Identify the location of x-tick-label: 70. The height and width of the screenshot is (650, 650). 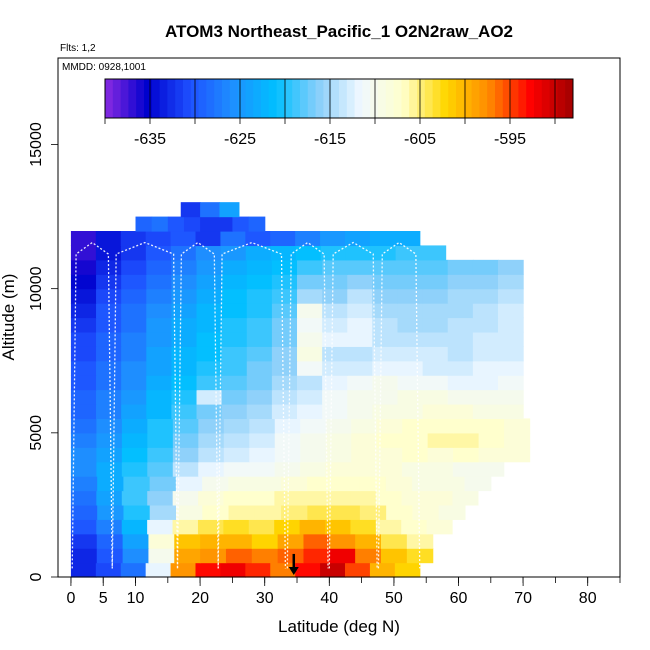
(523, 598).